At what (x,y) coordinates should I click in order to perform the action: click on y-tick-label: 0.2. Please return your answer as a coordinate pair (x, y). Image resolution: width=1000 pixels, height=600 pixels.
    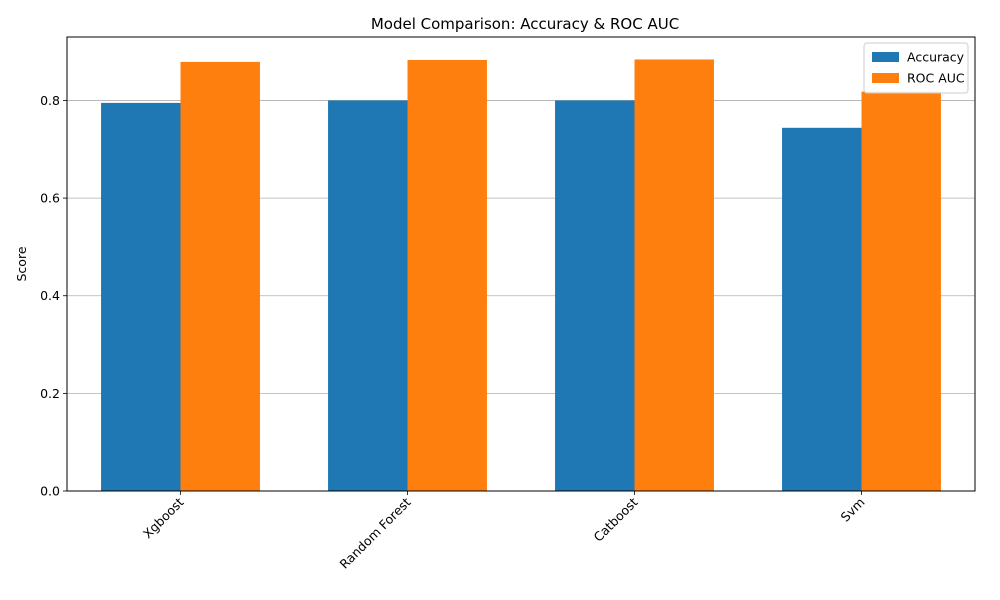
    Looking at the image, I should click on (50, 393).